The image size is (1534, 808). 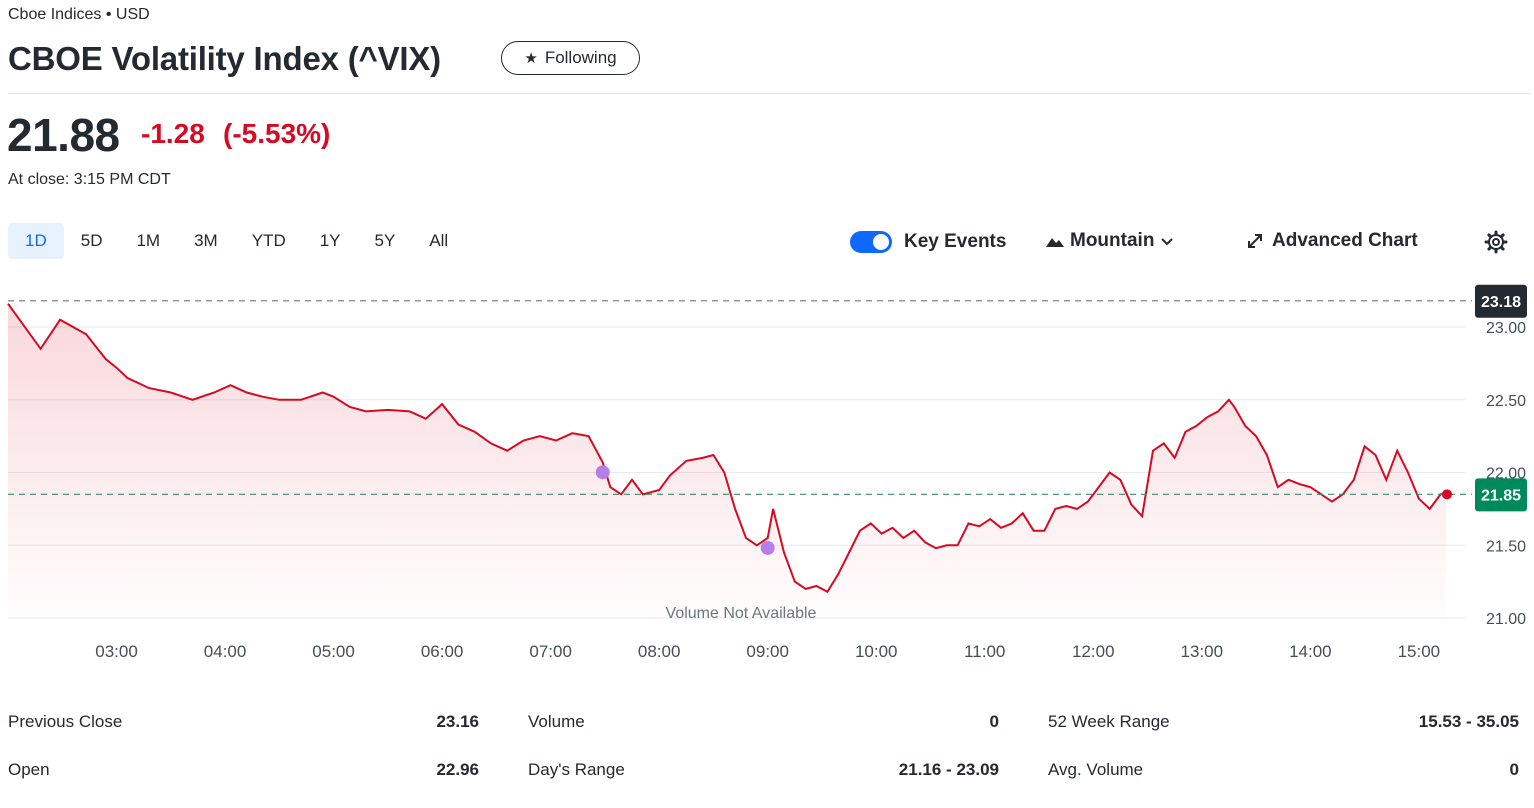 I want to click on close-time: At close: 3:15 PM CDT, so click(x=89, y=179).